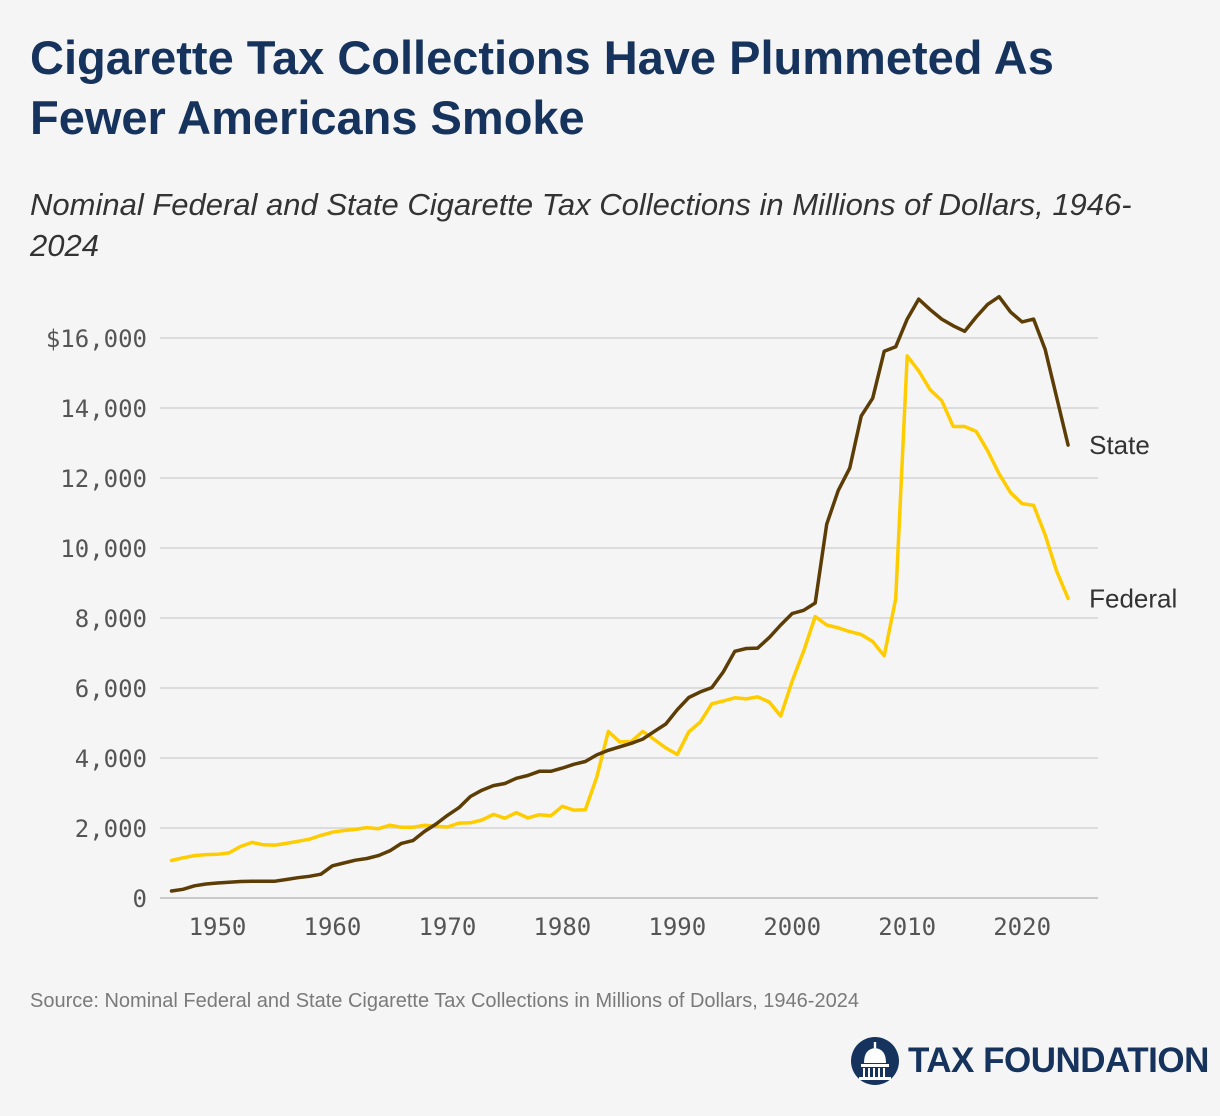 The width and height of the screenshot is (1220, 1116). Describe the element at coordinates (677, 927) in the screenshot. I see `x-tick-label: 1990` at that location.